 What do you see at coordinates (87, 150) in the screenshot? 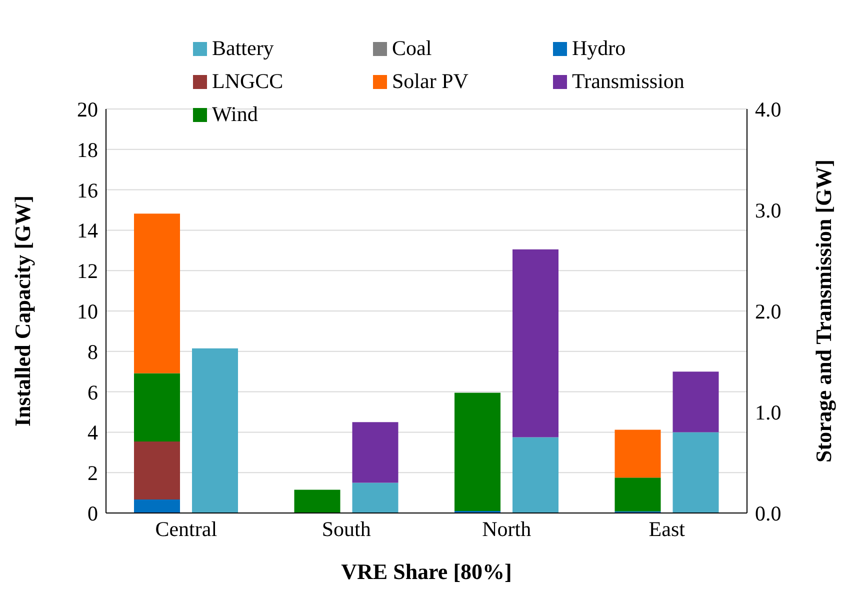
I see `y-tick-label: 18` at bounding box center [87, 150].